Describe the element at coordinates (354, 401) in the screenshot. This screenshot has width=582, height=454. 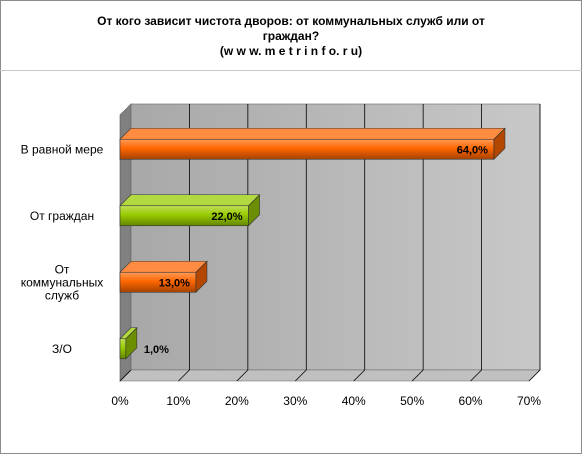
I see `x-tick-label: 40%` at that location.